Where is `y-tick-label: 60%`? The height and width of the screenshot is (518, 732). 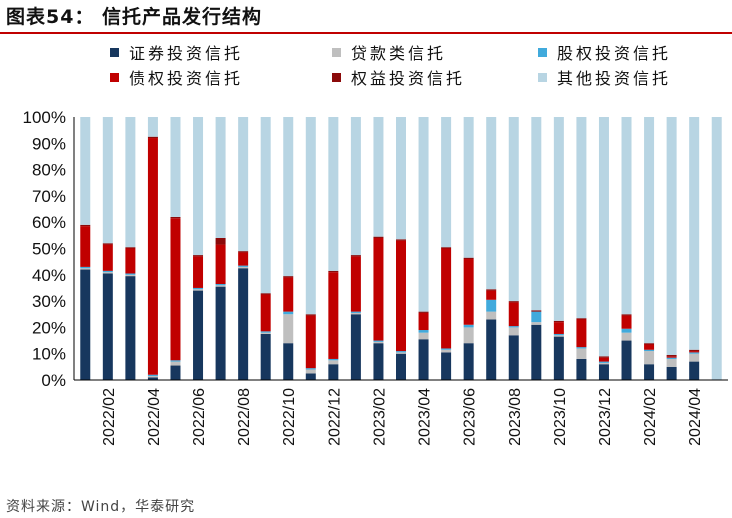
y-tick-label: 60% is located at coordinates (49, 222).